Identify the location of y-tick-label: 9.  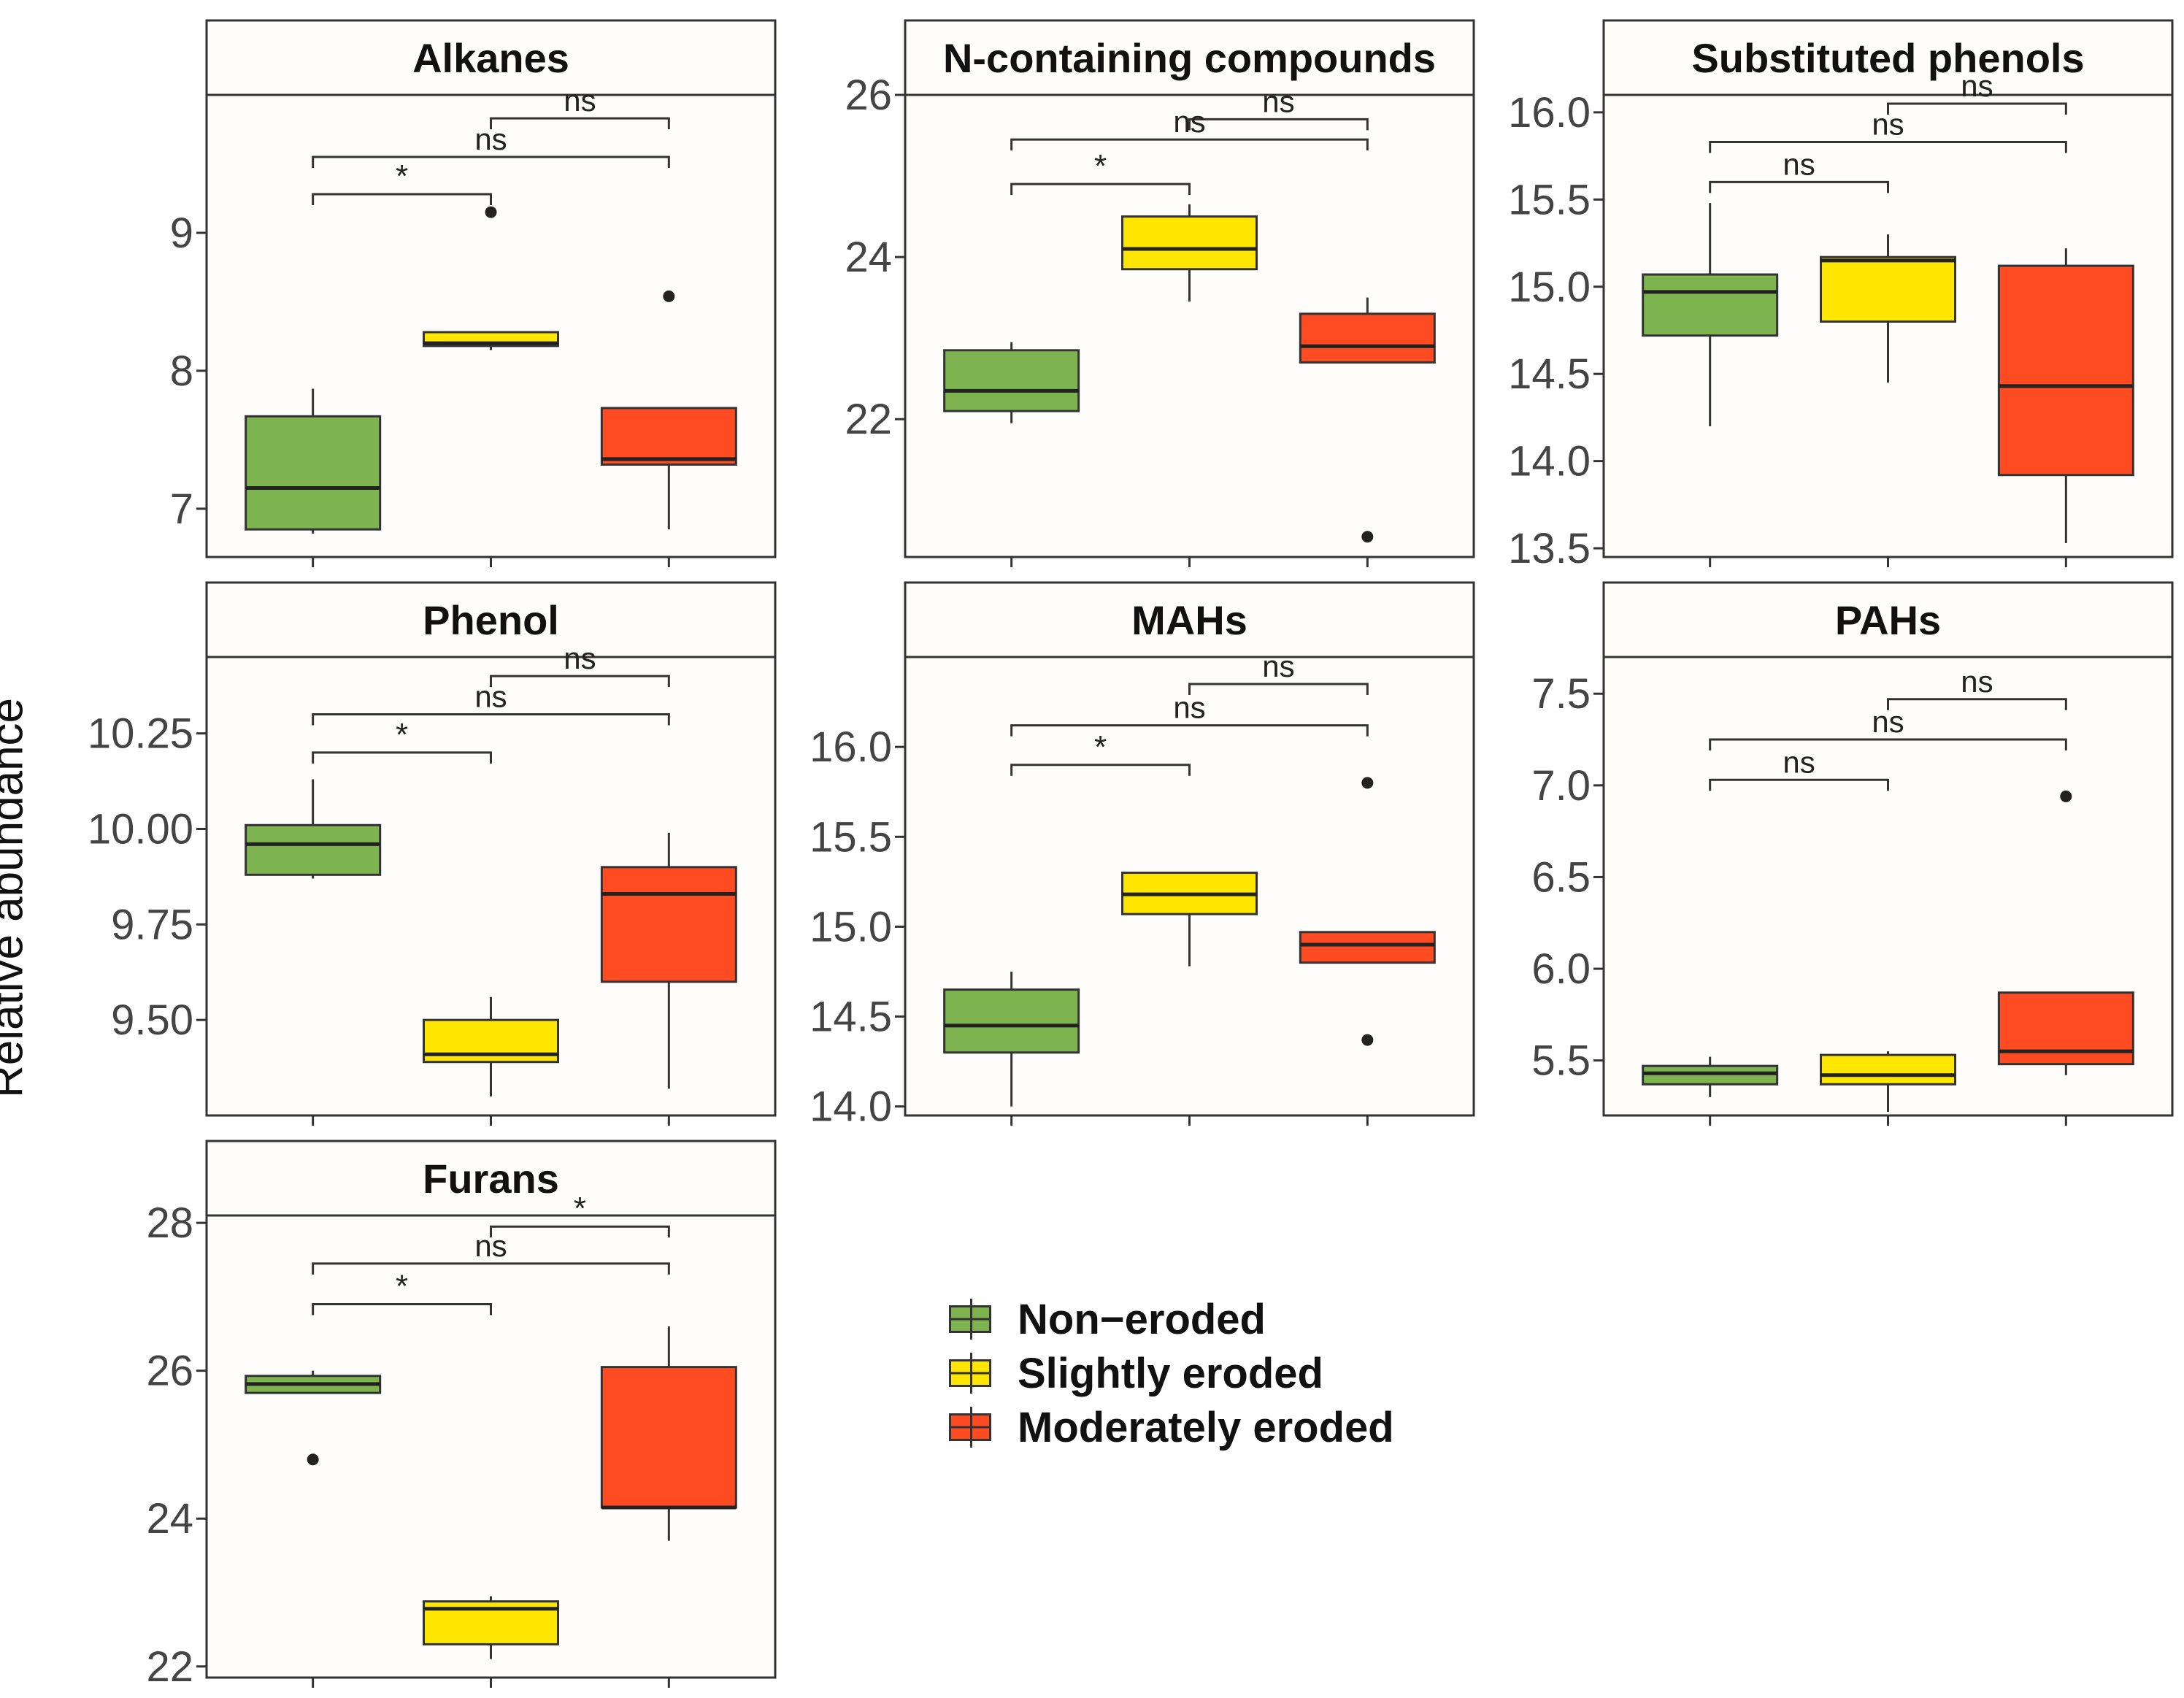
(181, 233).